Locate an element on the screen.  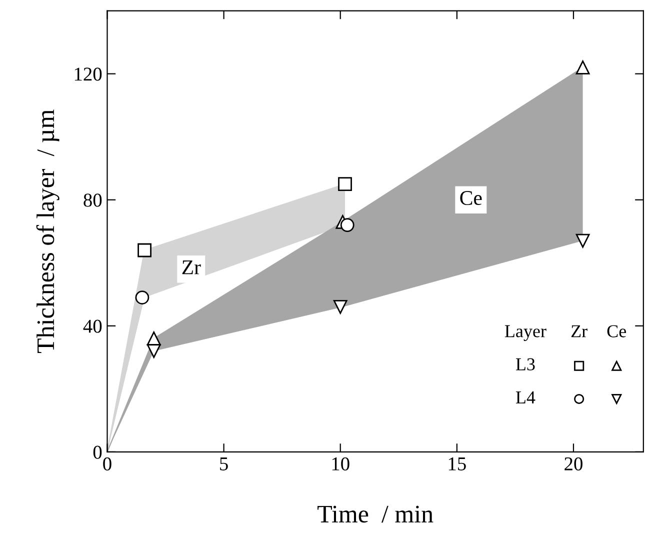
x-tick-label: 10 is located at coordinates (341, 463).